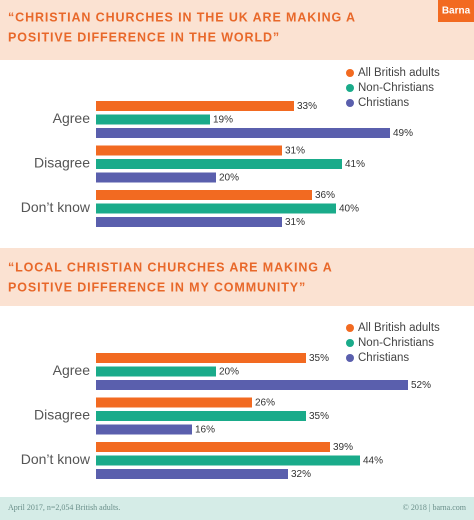 This screenshot has height=520, width=474. What do you see at coordinates (157, 287) in the screenshot?
I see `chart-title: POSITIVE DIFFERENCE IN MY COMMUNITY”` at bounding box center [157, 287].